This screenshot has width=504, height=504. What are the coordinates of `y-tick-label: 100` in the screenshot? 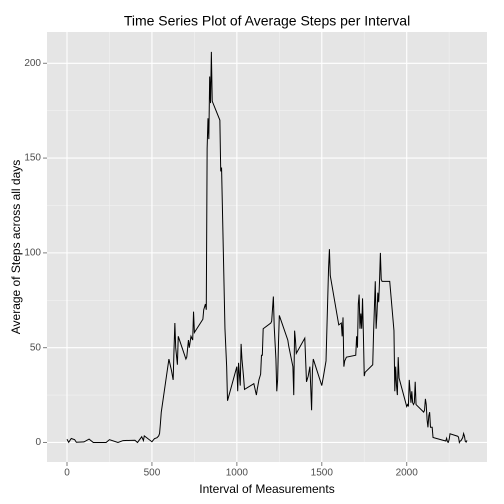 It's located at (32, 253).